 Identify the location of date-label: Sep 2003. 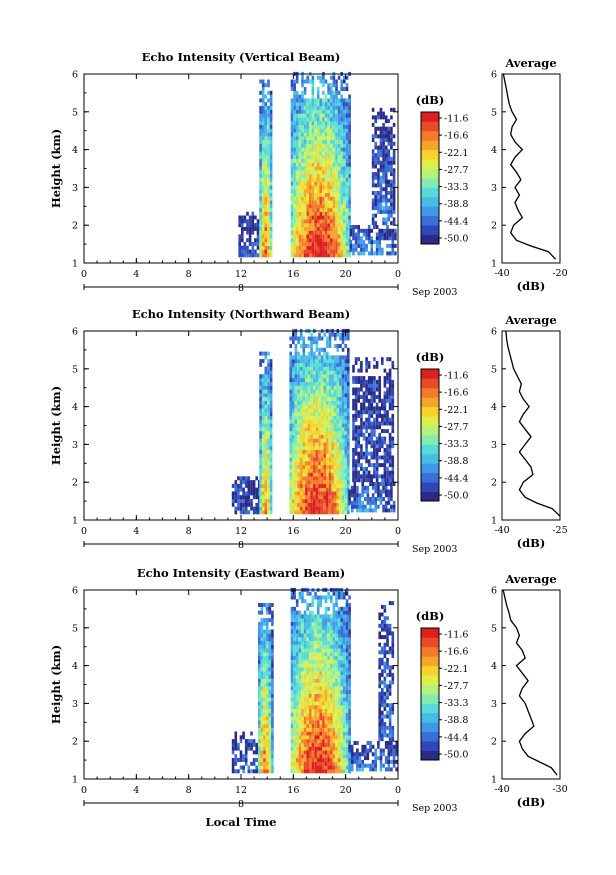
(434, 292).